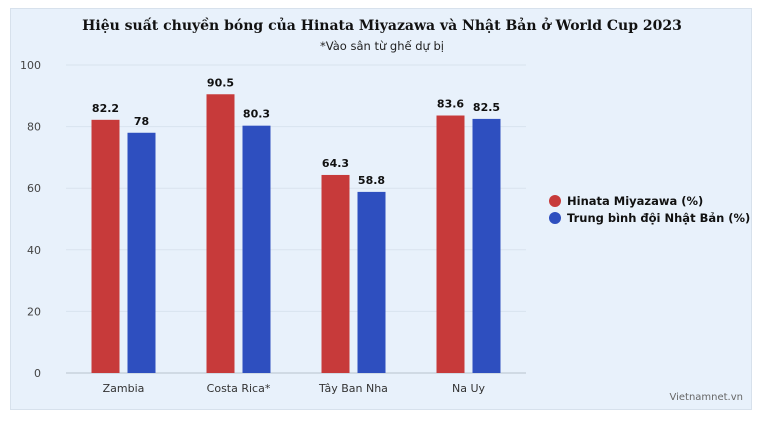 Image resolution: width=760 pixels, height=427 pixels. What do you see at coordinates (30, 219) in the screenshot?
I see `y-axis-ticks: 0 20 40 60 80 100` at bounding box center [30, 219].